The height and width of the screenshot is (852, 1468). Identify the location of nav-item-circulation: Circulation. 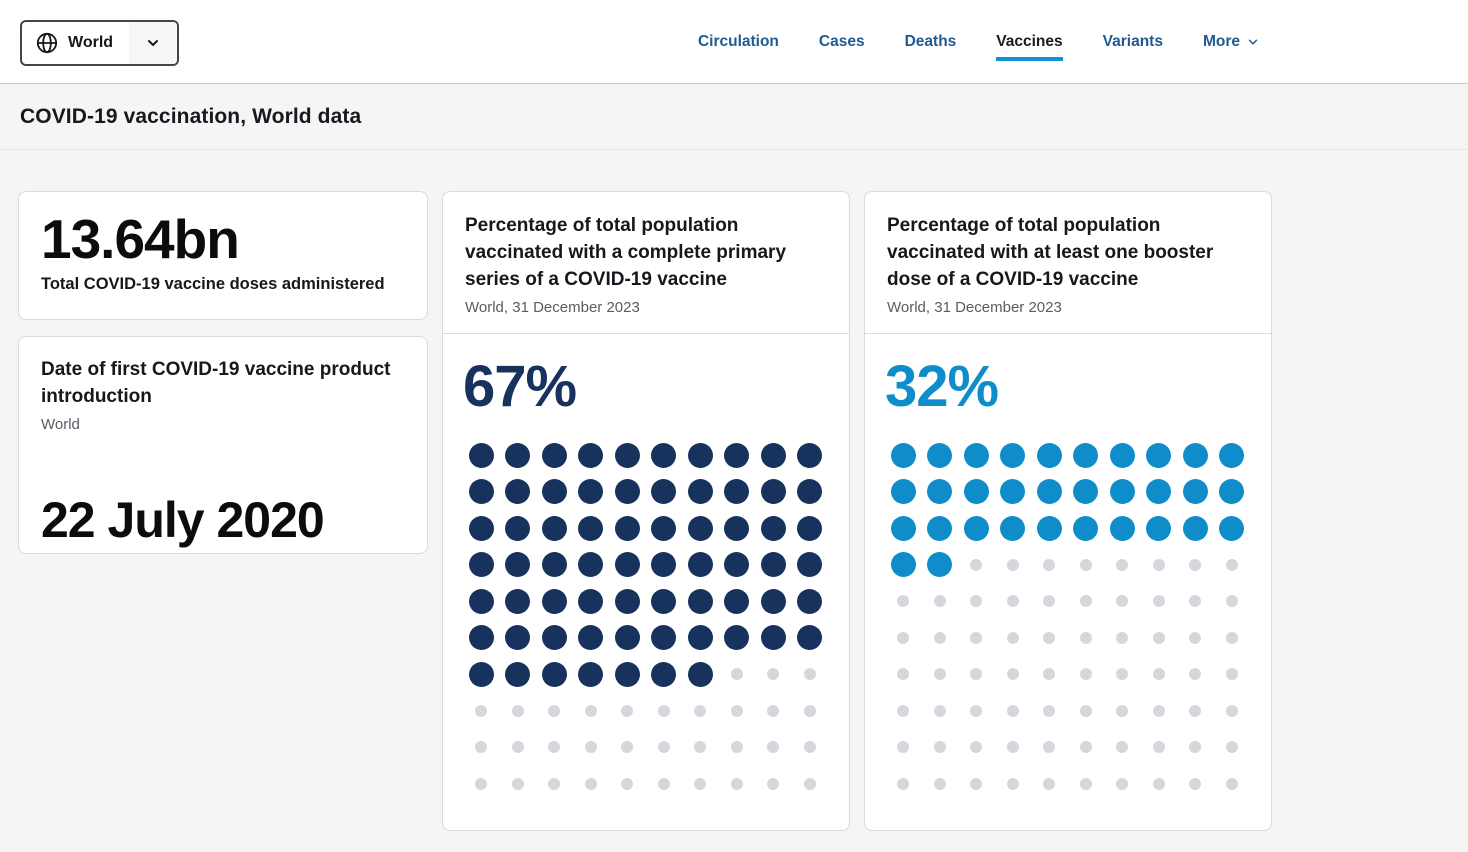
(738, 41).